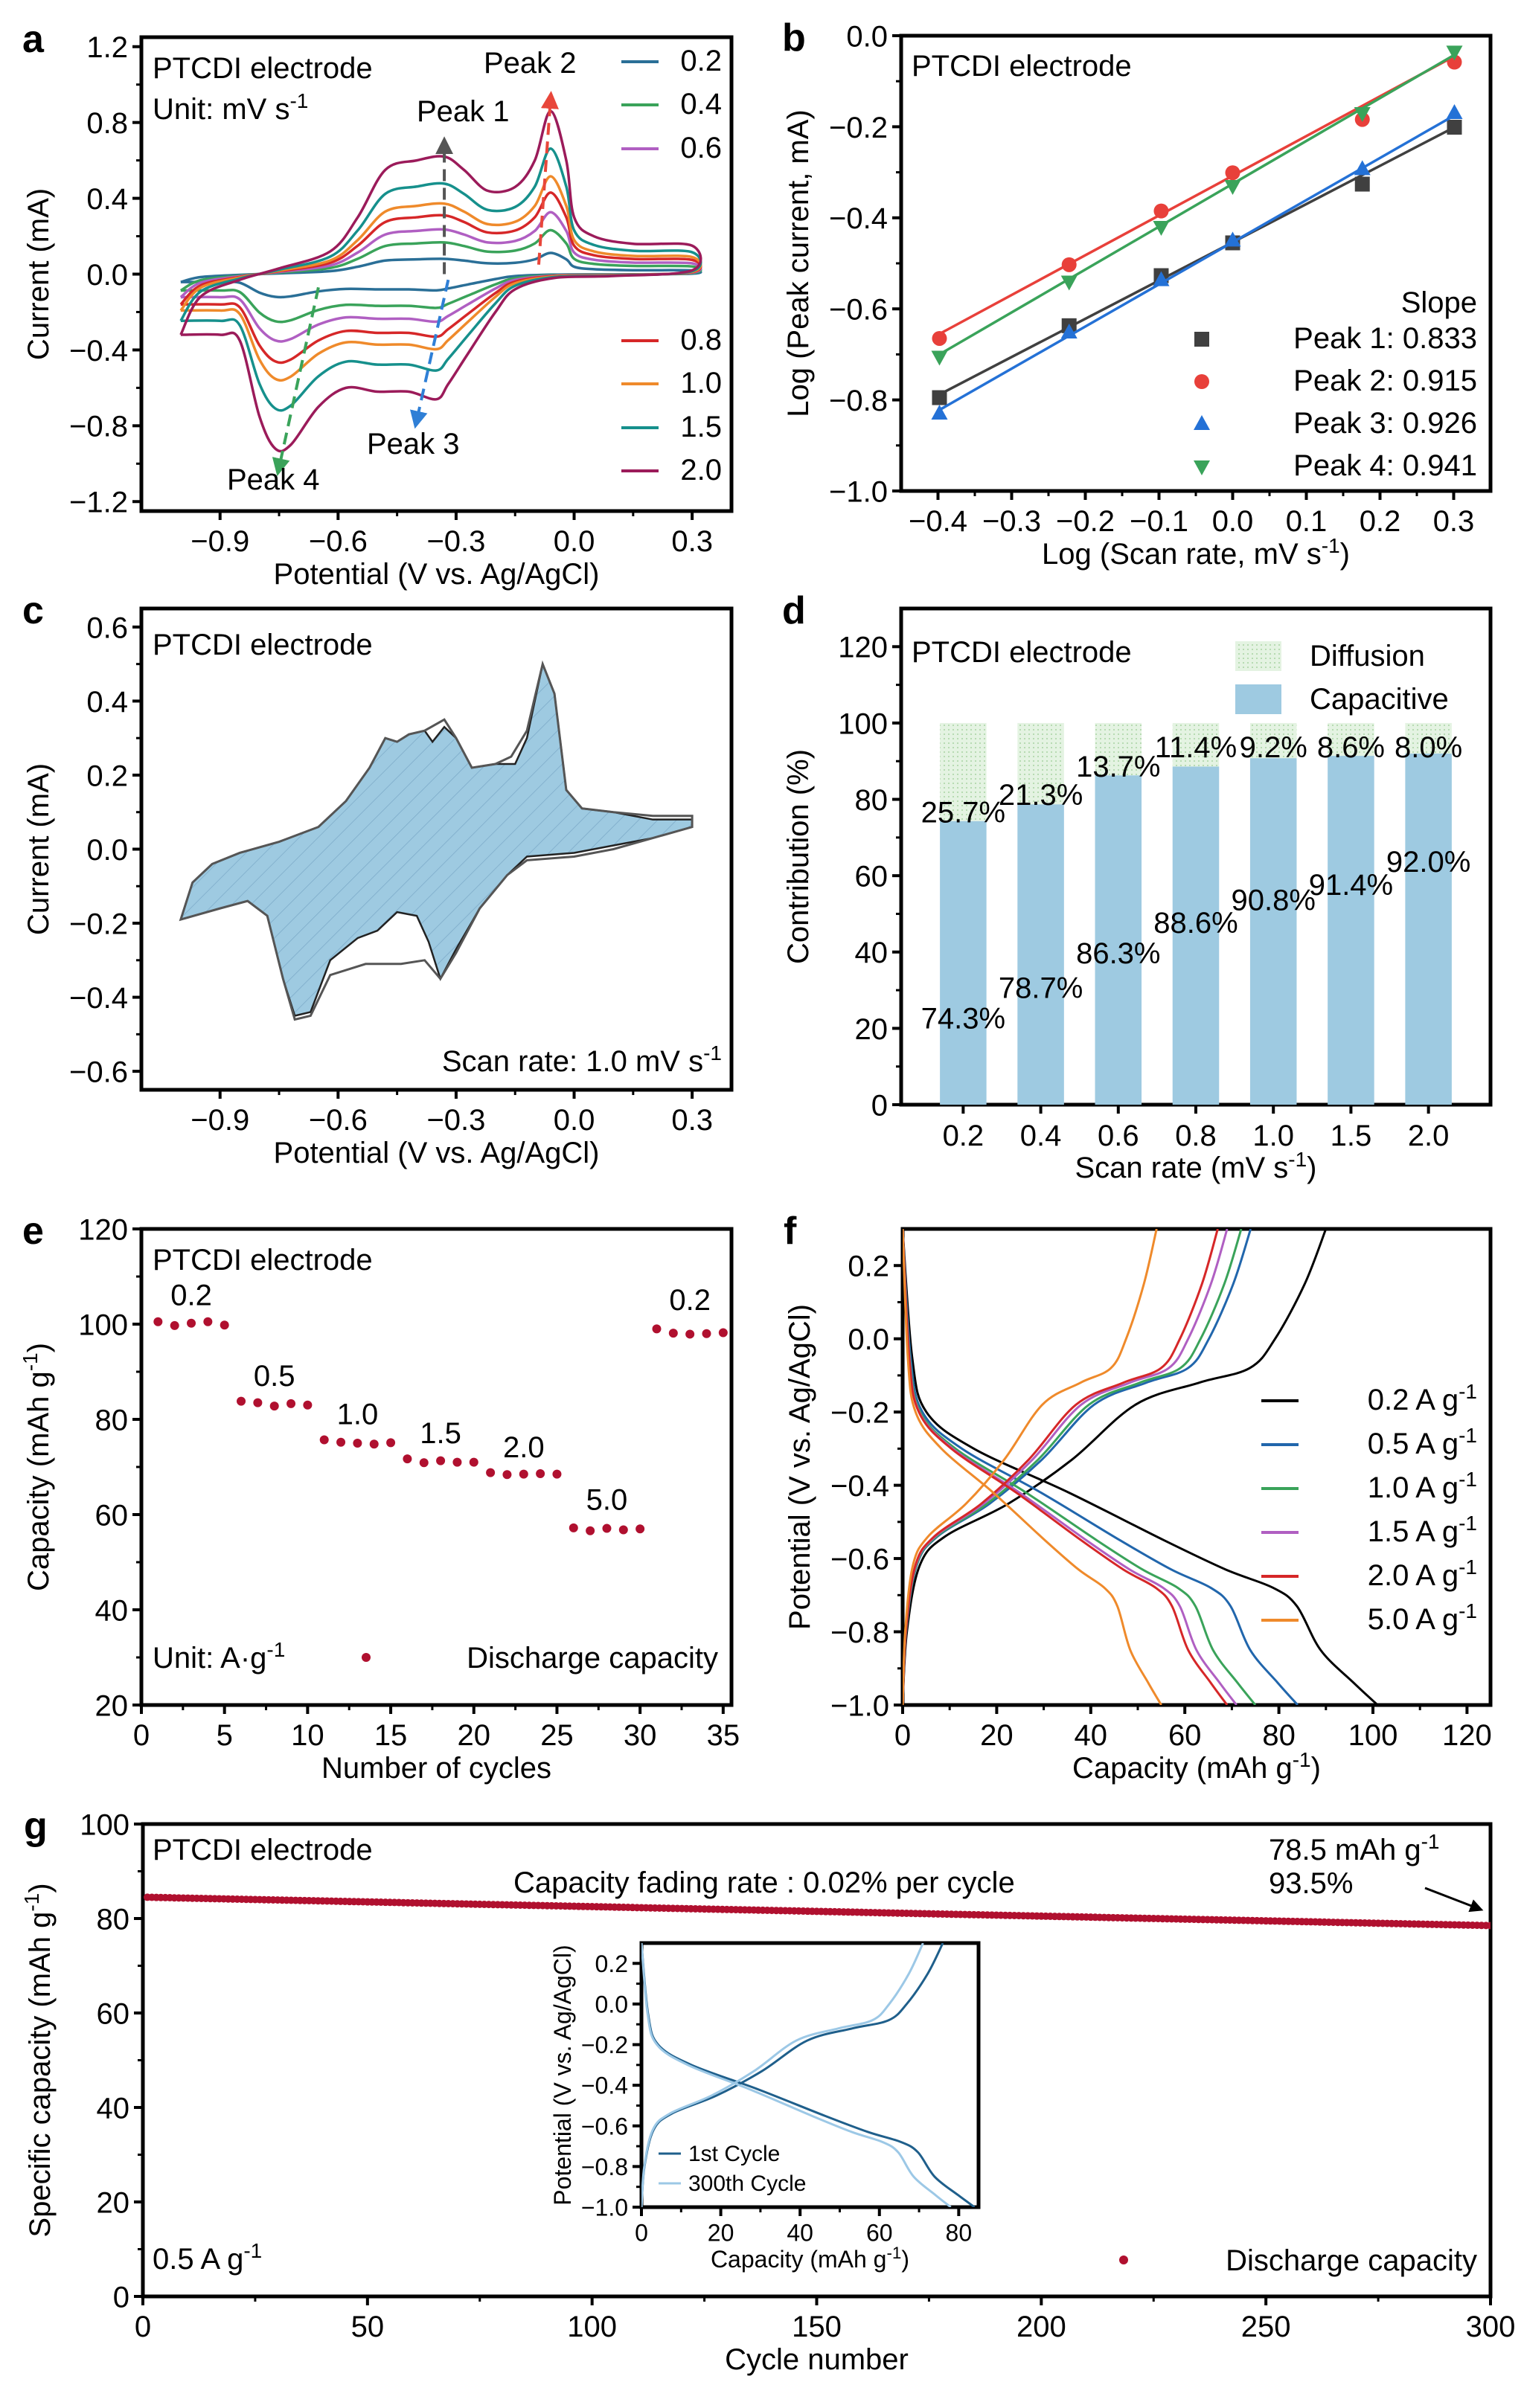 This screenshot has height=2408, width=1524. What do you see at coordinates (1085, 521) in the screenshot?
I see `x-tick-label: −0.2` at bounding box center [1085, 521].